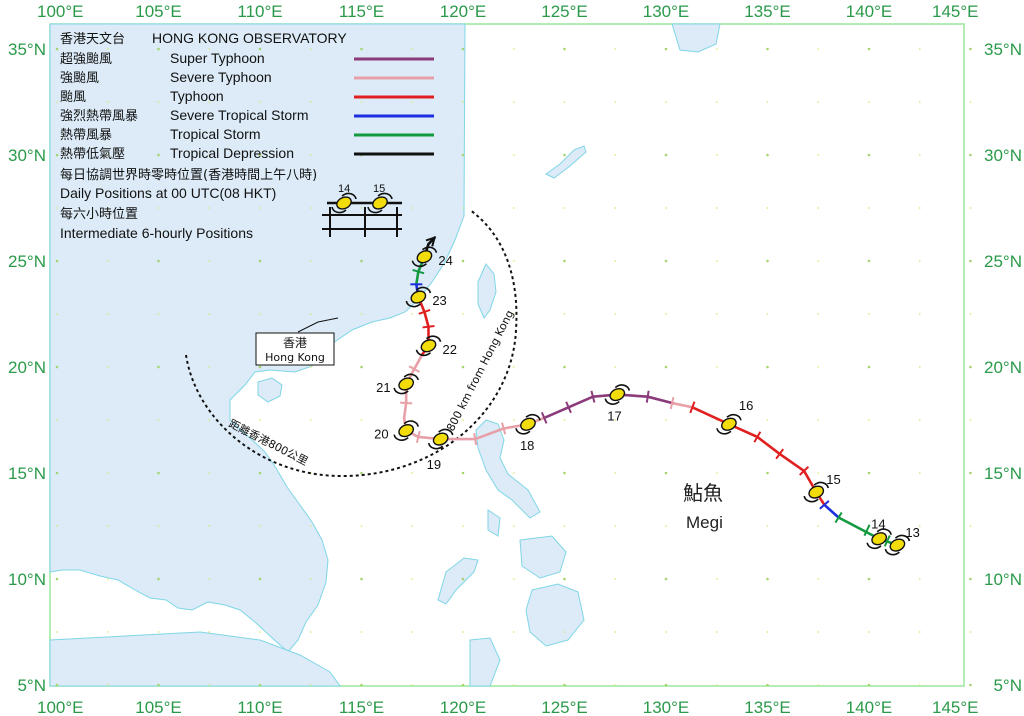 The width and height of the screenshot is (1024, 716). I want to click on longitude-label: 115°E, so click(361, 11).